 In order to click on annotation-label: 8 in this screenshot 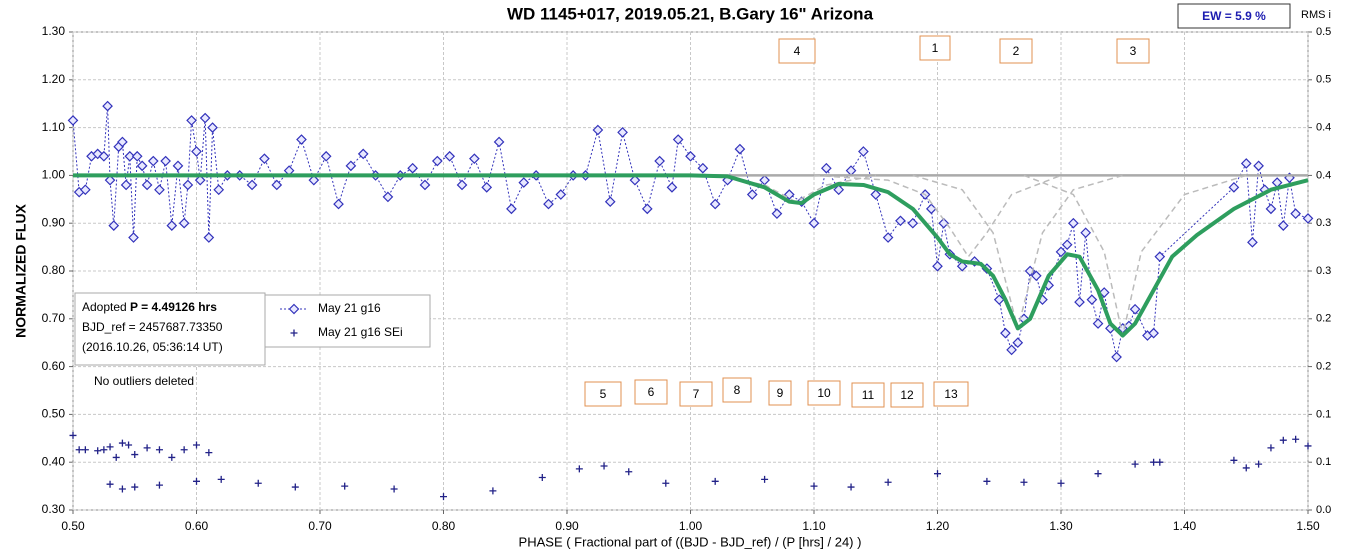, I will do `click(737, 390)`.